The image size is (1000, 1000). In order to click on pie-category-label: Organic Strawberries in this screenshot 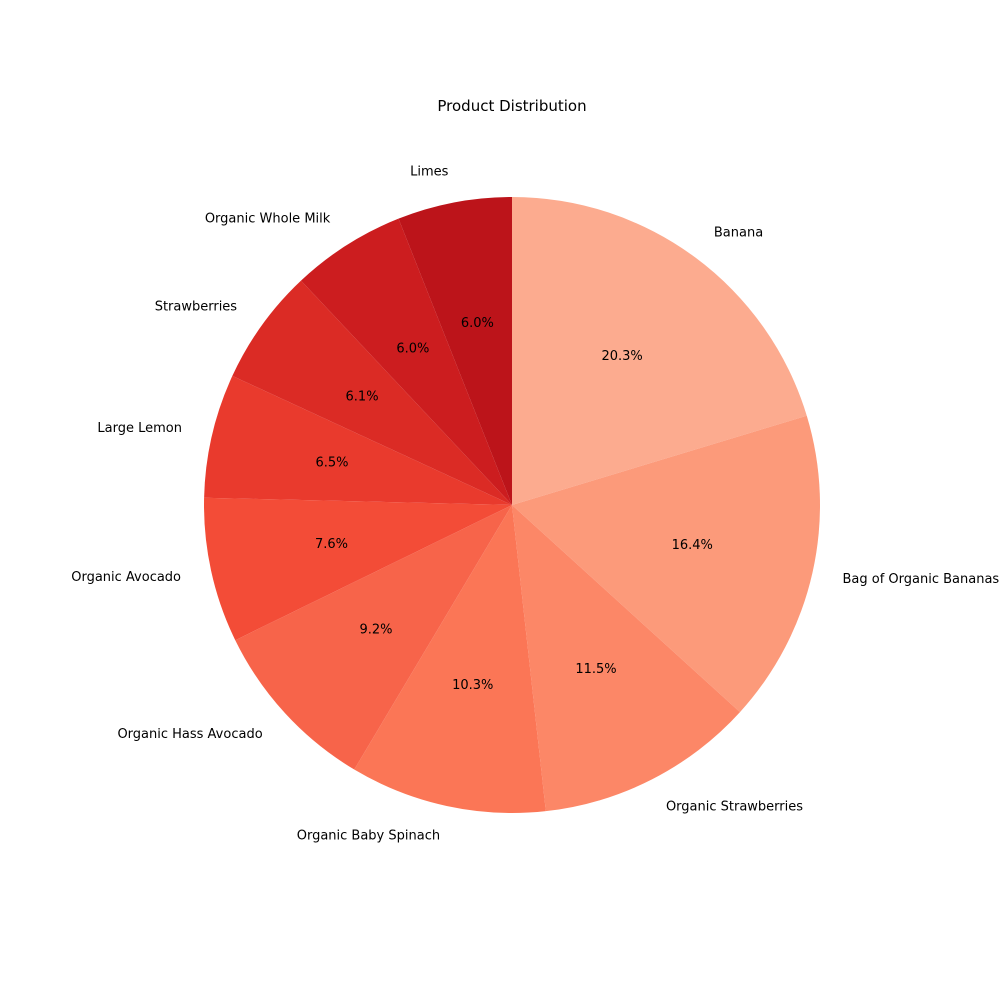, I will do `click(734, 806)`.